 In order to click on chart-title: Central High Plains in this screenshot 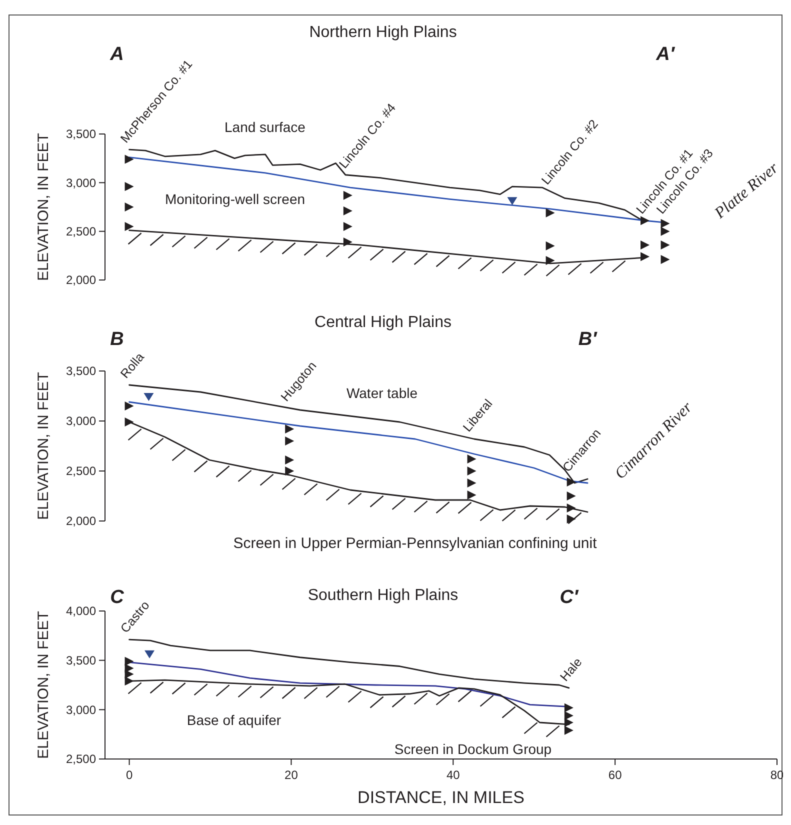, I will do `click(383, 322)`.